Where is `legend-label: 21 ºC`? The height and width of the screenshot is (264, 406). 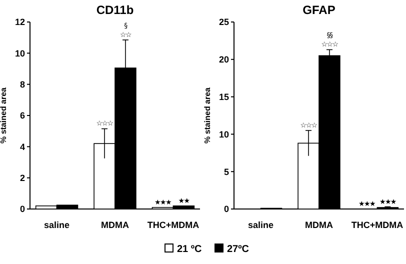
legend-label: 21 ºC is located at coordinates (189, 249).